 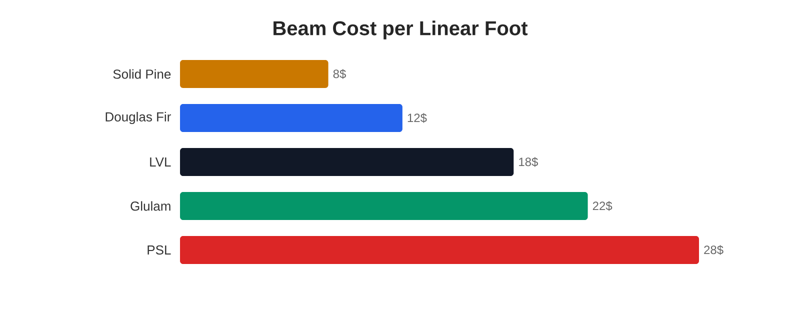 I want to click on y-tick-label: Glulam, so click(x=150, y=206).